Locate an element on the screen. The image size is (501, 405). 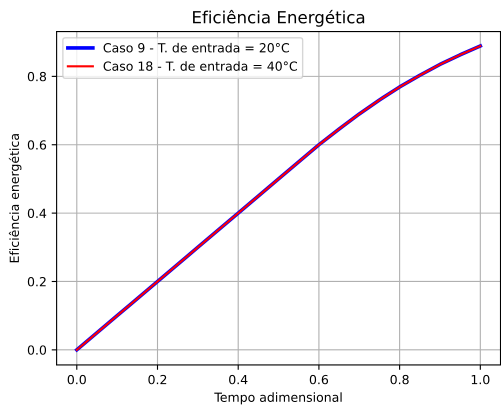
y-tick-label: 0.6 is located at coordinates (37, 145).